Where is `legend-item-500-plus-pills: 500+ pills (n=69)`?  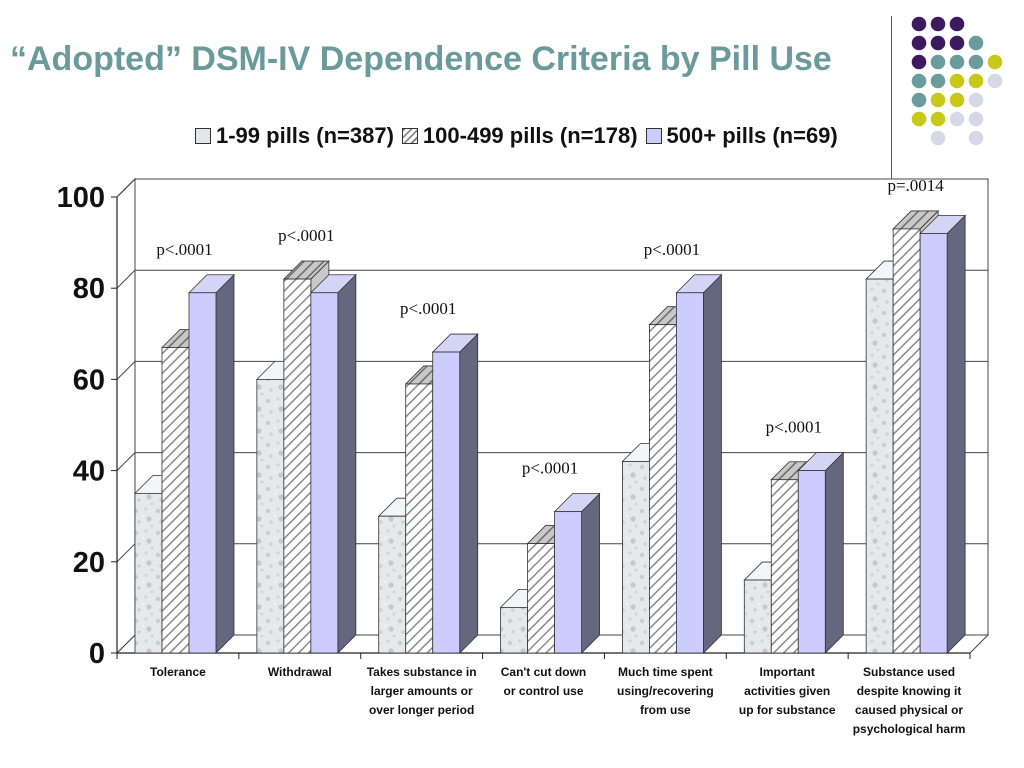 legend-item-500-plus-pills: 500+ pills (n=69) is located at coordinates (741, 136).